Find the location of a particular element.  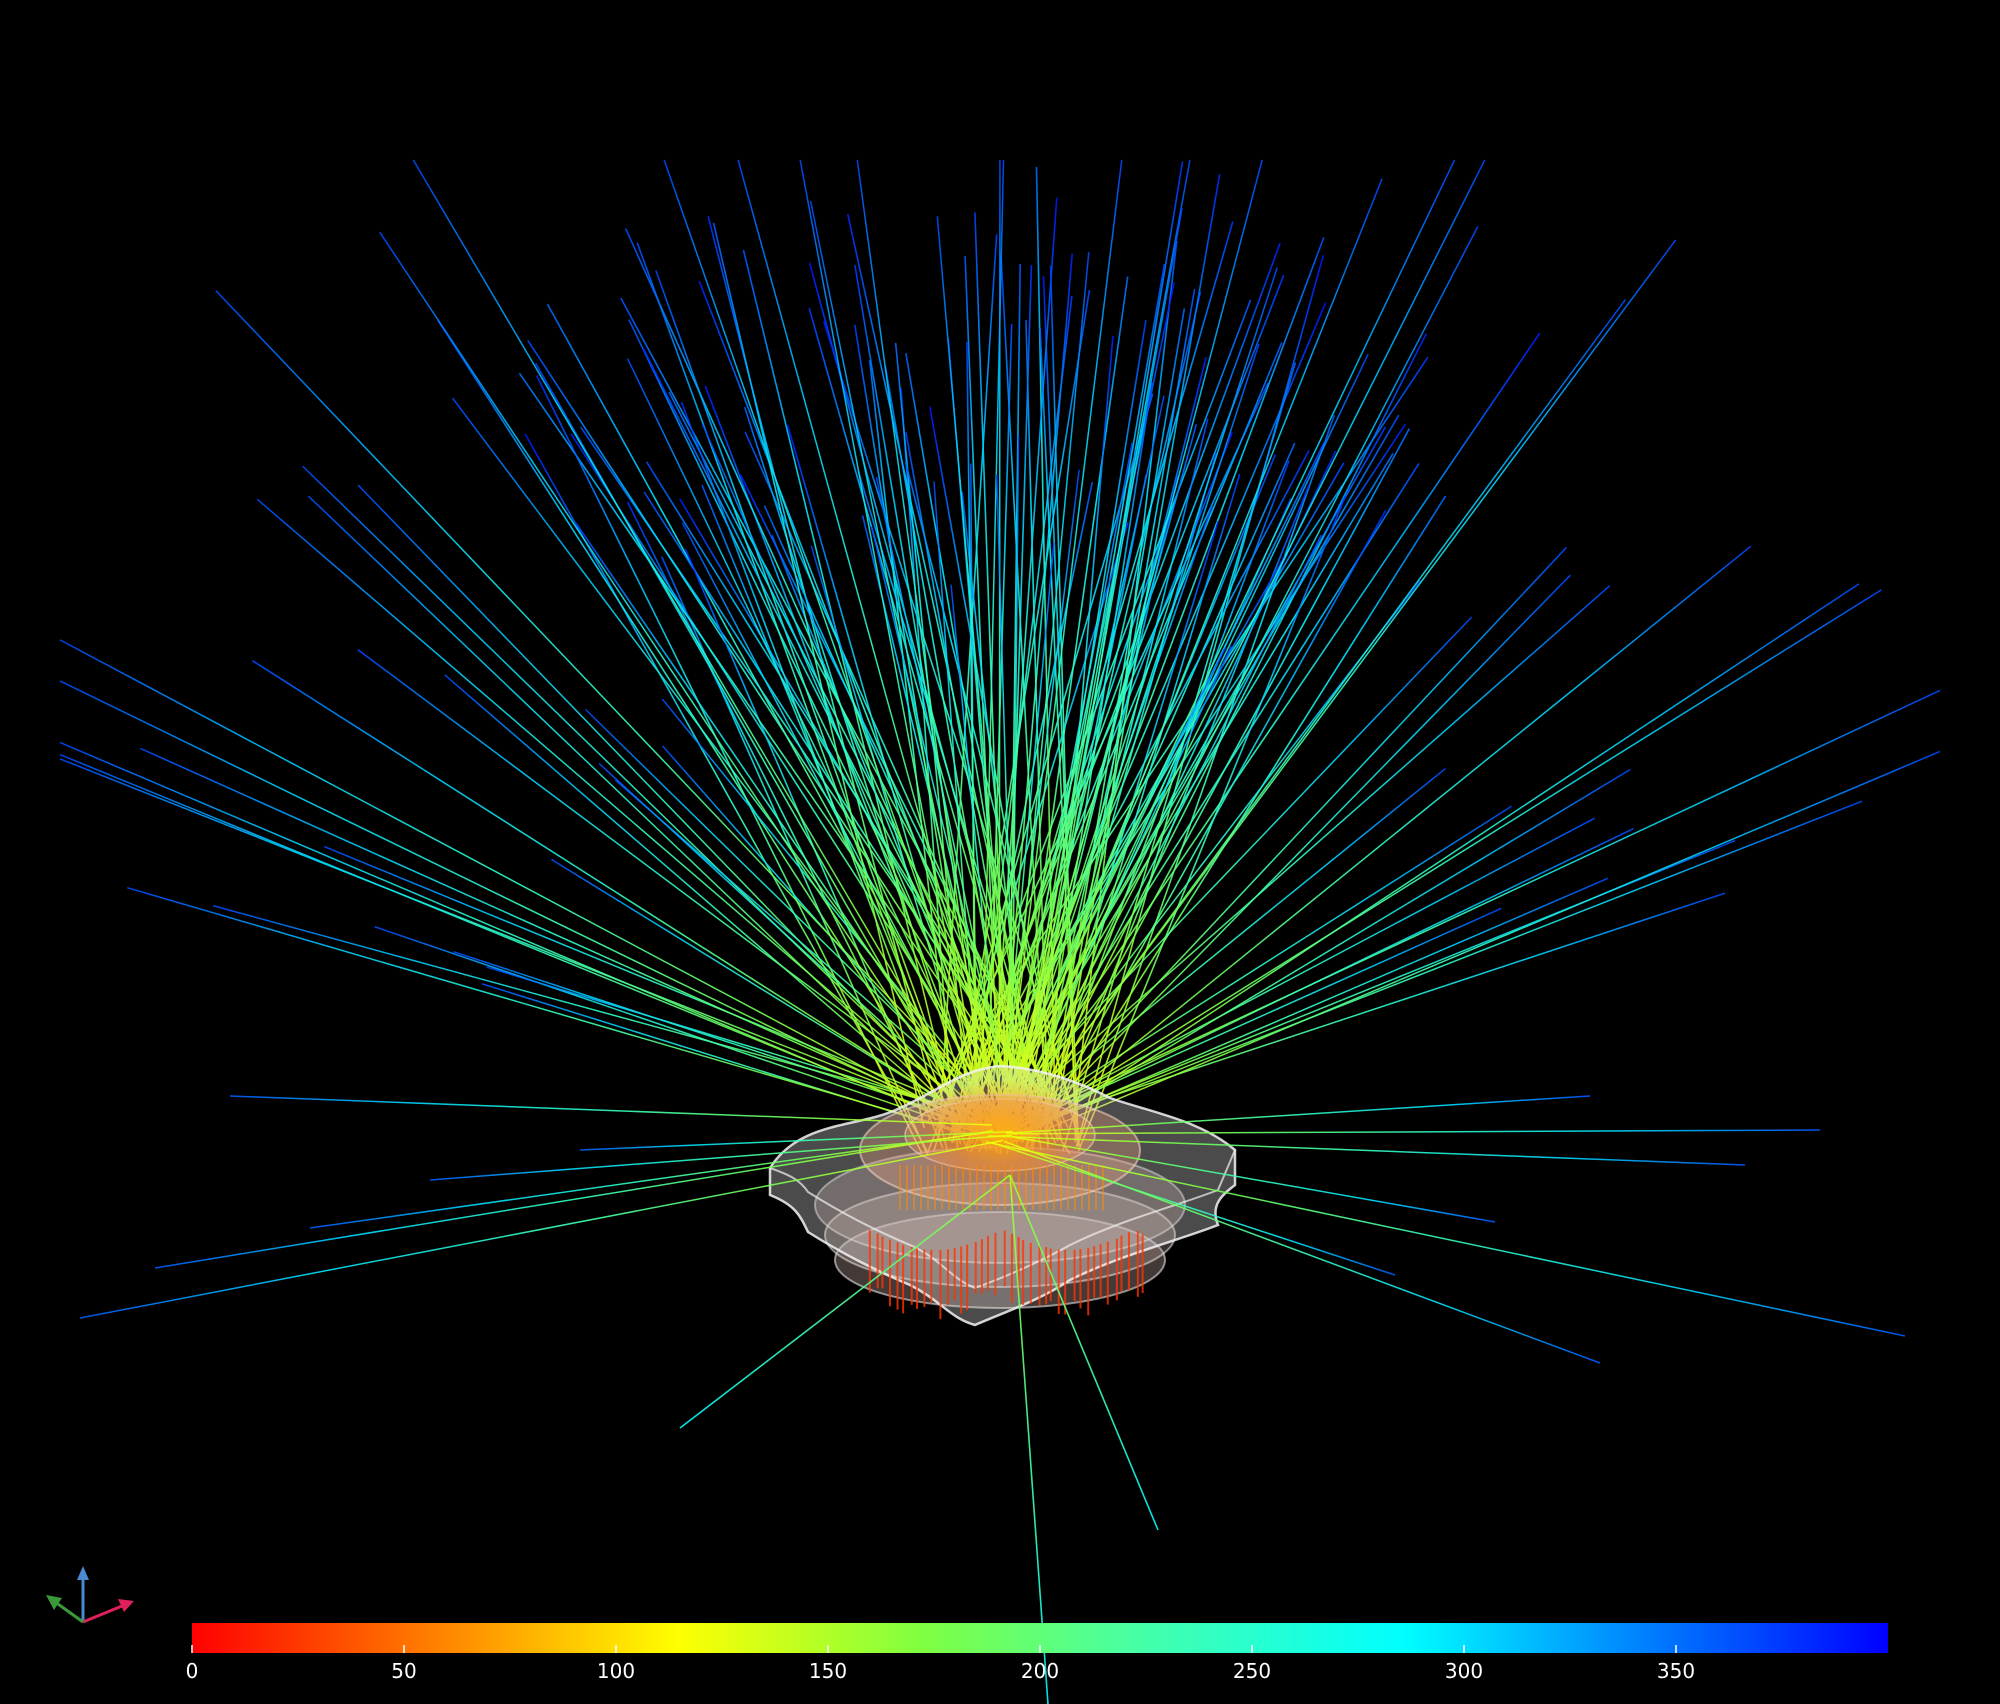

source-geometry is located at coordinates (1002, 1195).